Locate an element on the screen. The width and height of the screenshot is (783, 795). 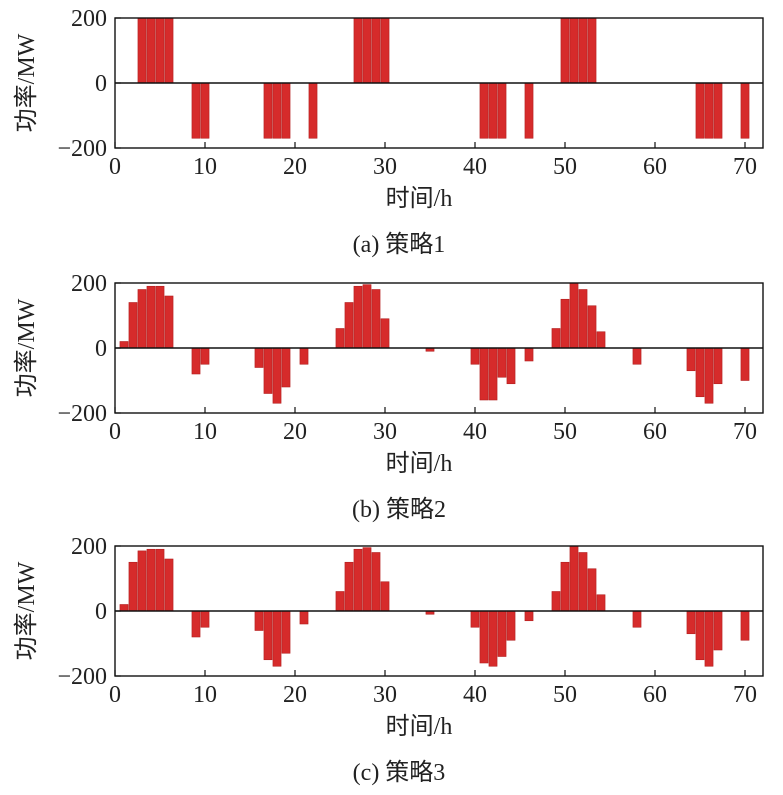
x-tick-label: 40 is located at coordinates (475, 432).